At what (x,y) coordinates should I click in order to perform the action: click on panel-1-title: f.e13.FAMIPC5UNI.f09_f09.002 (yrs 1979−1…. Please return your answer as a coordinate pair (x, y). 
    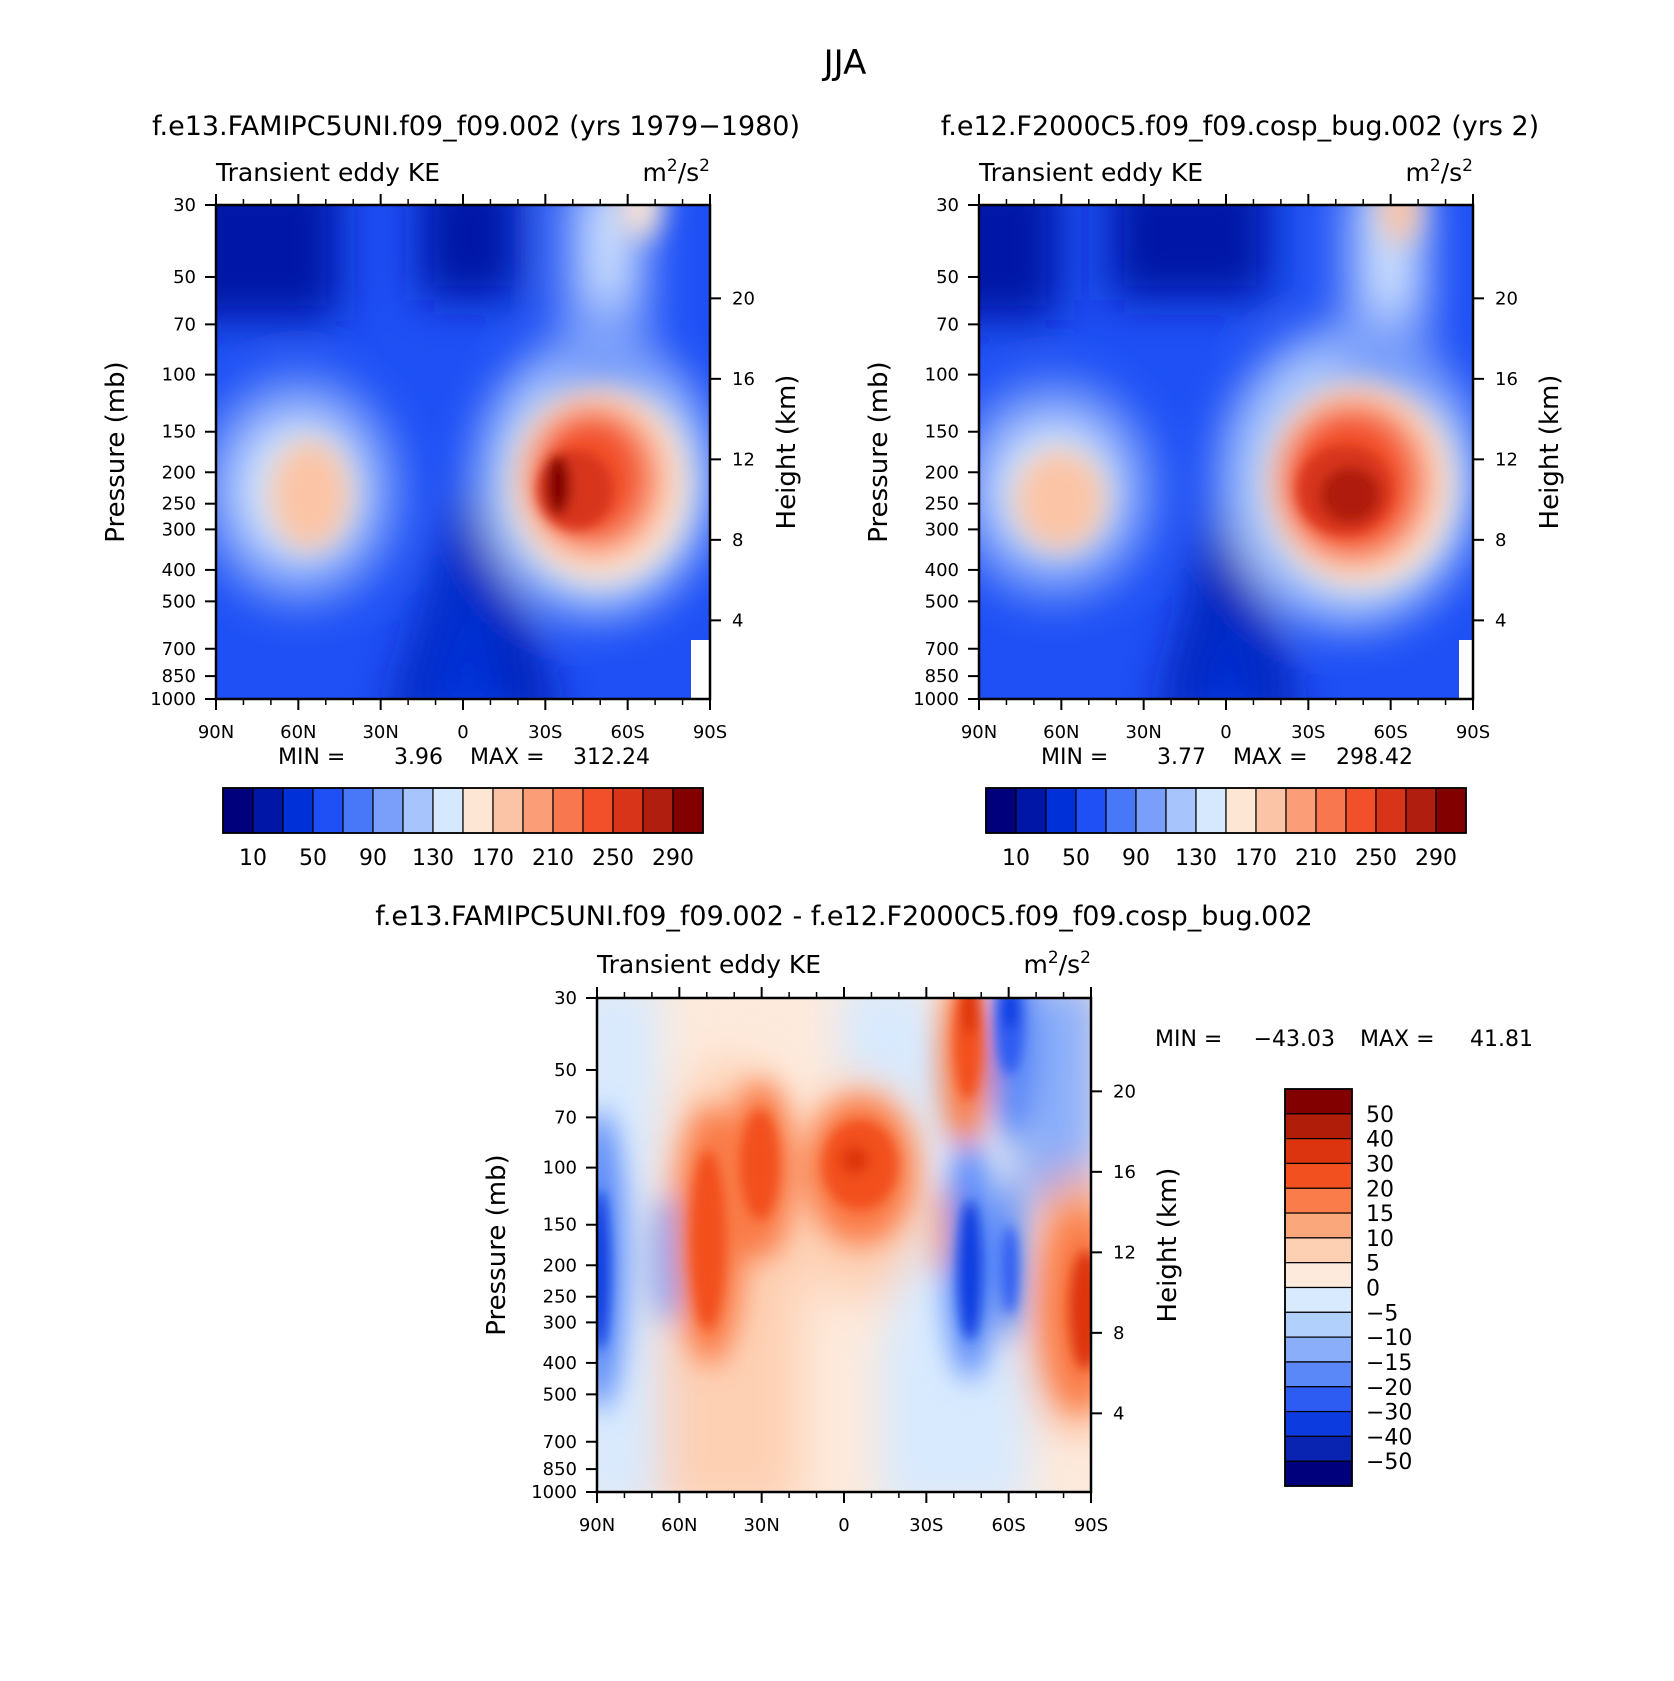
    Looking at the image, I should click on (476, 126).